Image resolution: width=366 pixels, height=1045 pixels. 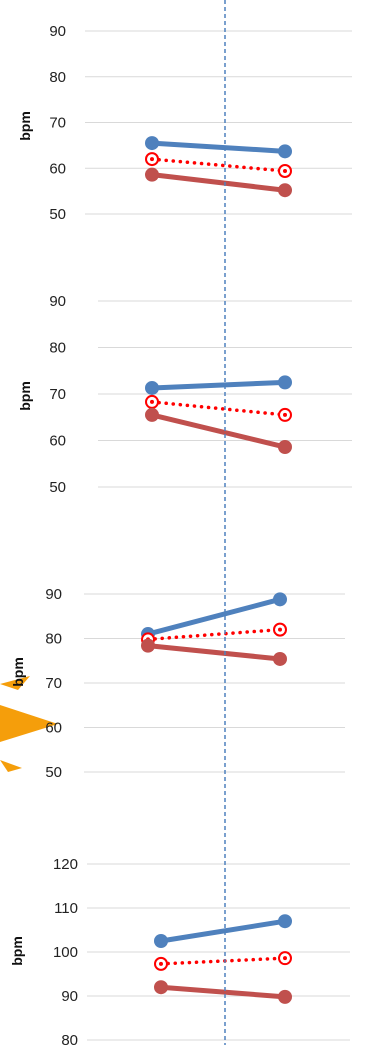 I want to click on y-tick-label: 100, so click(x=65, y=952).